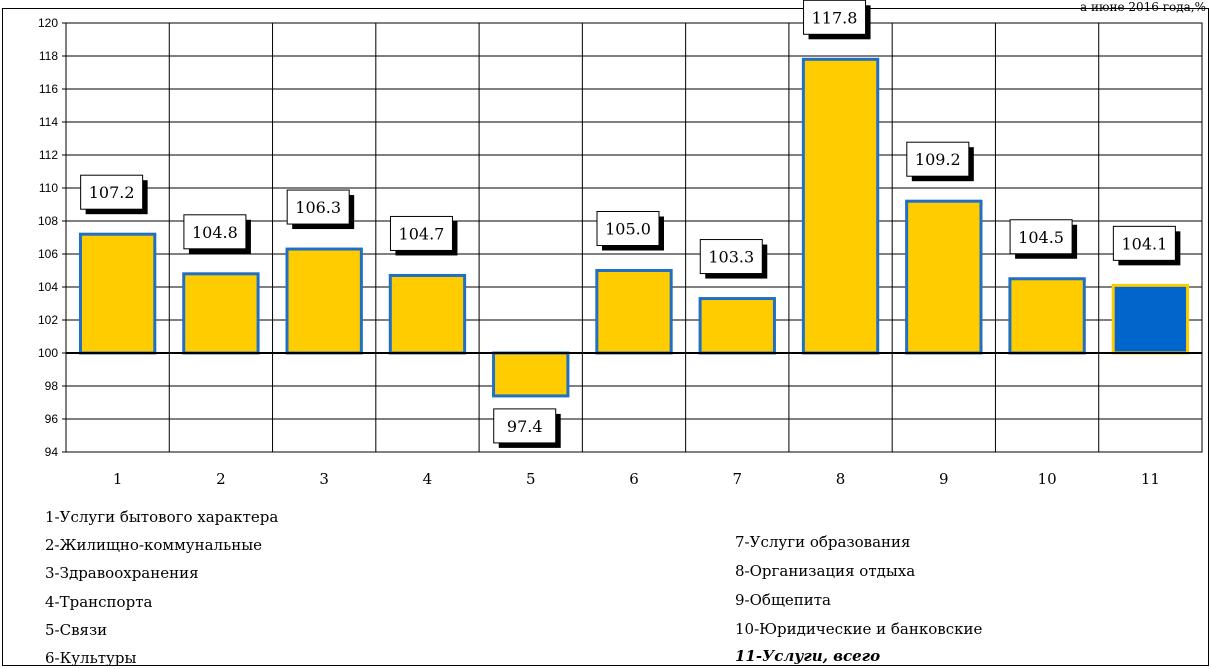 This screenshot has height=669, width=1211. What do you see at coordinates (48, 287) in the screenshot?
I see `y-tick-label: 104` at bounding box center [48, 287].